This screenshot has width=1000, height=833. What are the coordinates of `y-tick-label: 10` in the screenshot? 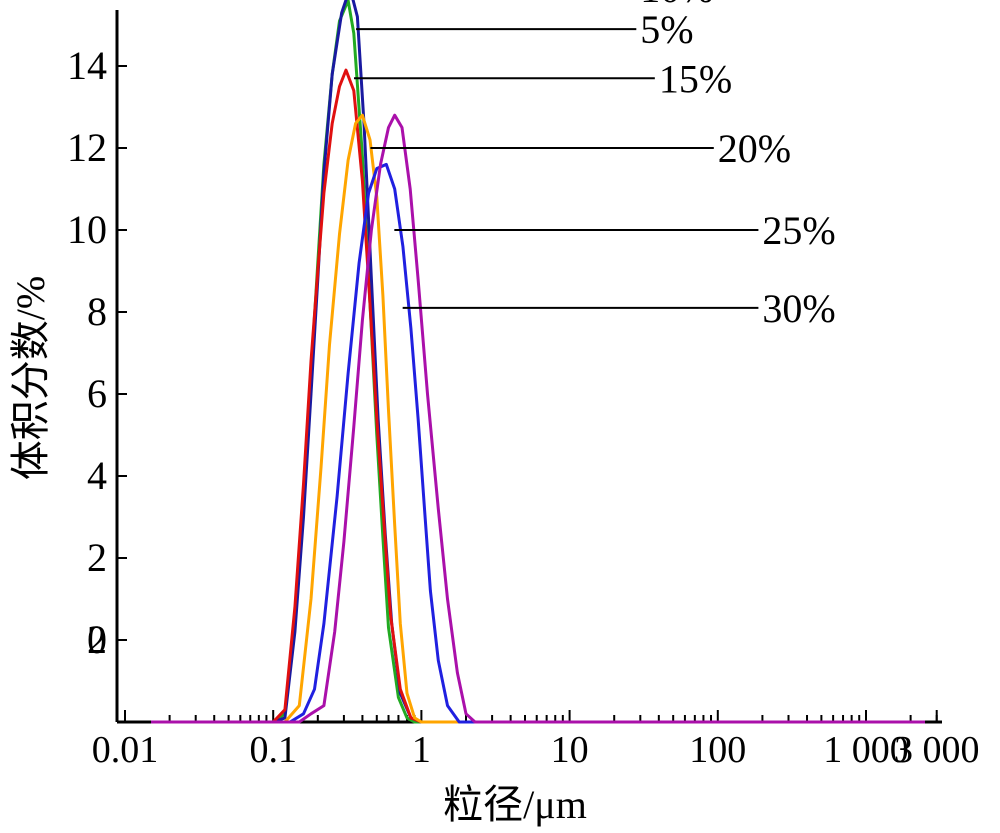 It's located at (87, 229).